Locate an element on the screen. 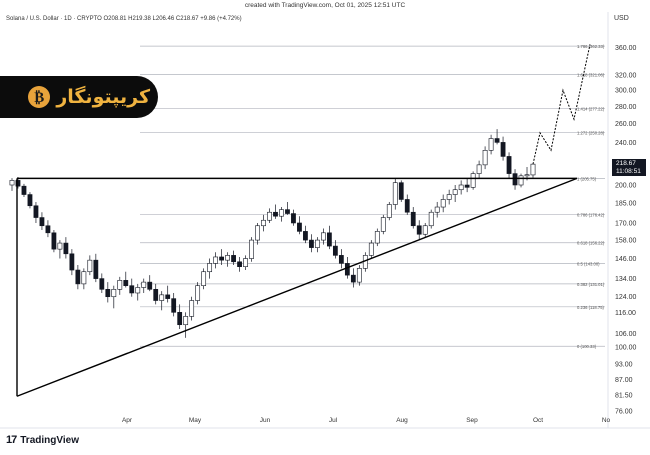 The height and width of the screenshot is (455, 650). y-tick-label: 320.00 is located at coordinates (626, 76).